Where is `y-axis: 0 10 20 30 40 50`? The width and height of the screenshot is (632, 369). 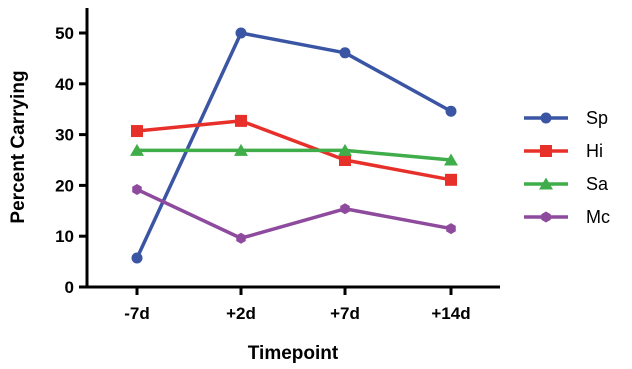
y-axis: 0 10 20 30 40 50 is located at coordinates (72, 152).